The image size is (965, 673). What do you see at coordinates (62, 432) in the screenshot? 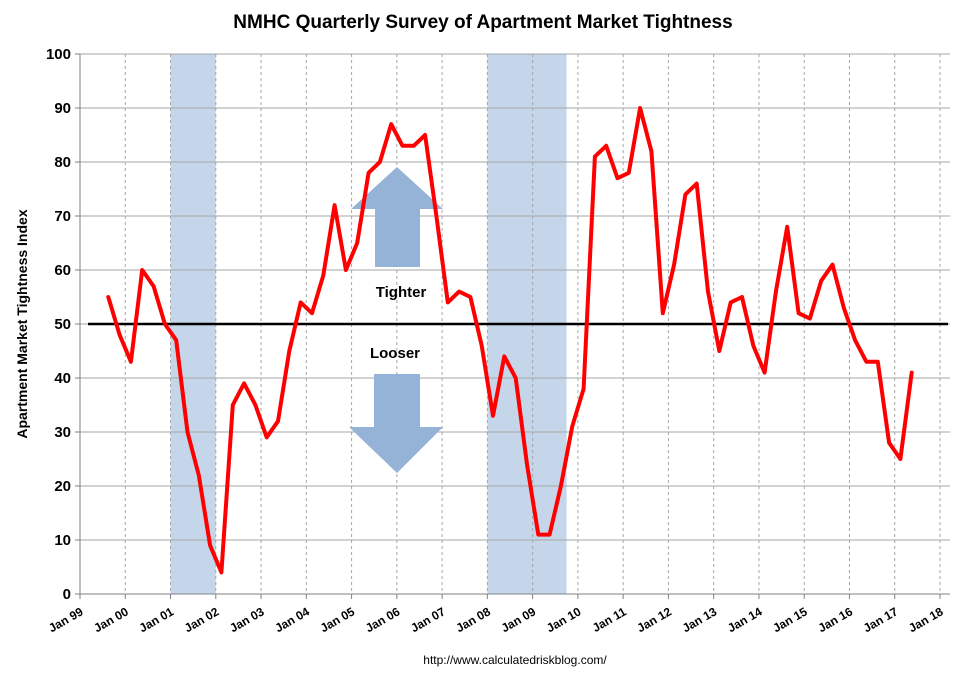
I see `y-tick-label-3: 30` at bounding box center [62, 432].